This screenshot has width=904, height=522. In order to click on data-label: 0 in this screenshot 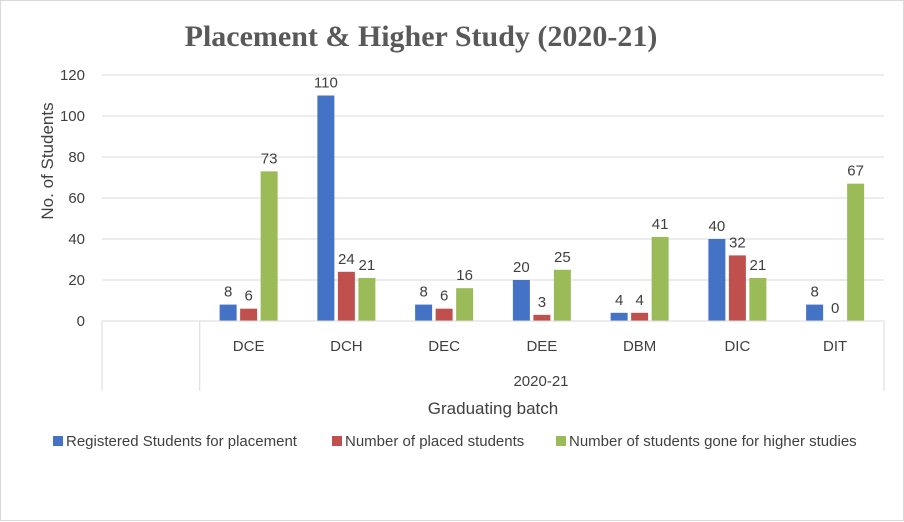, I will do `click(835, 308)`.